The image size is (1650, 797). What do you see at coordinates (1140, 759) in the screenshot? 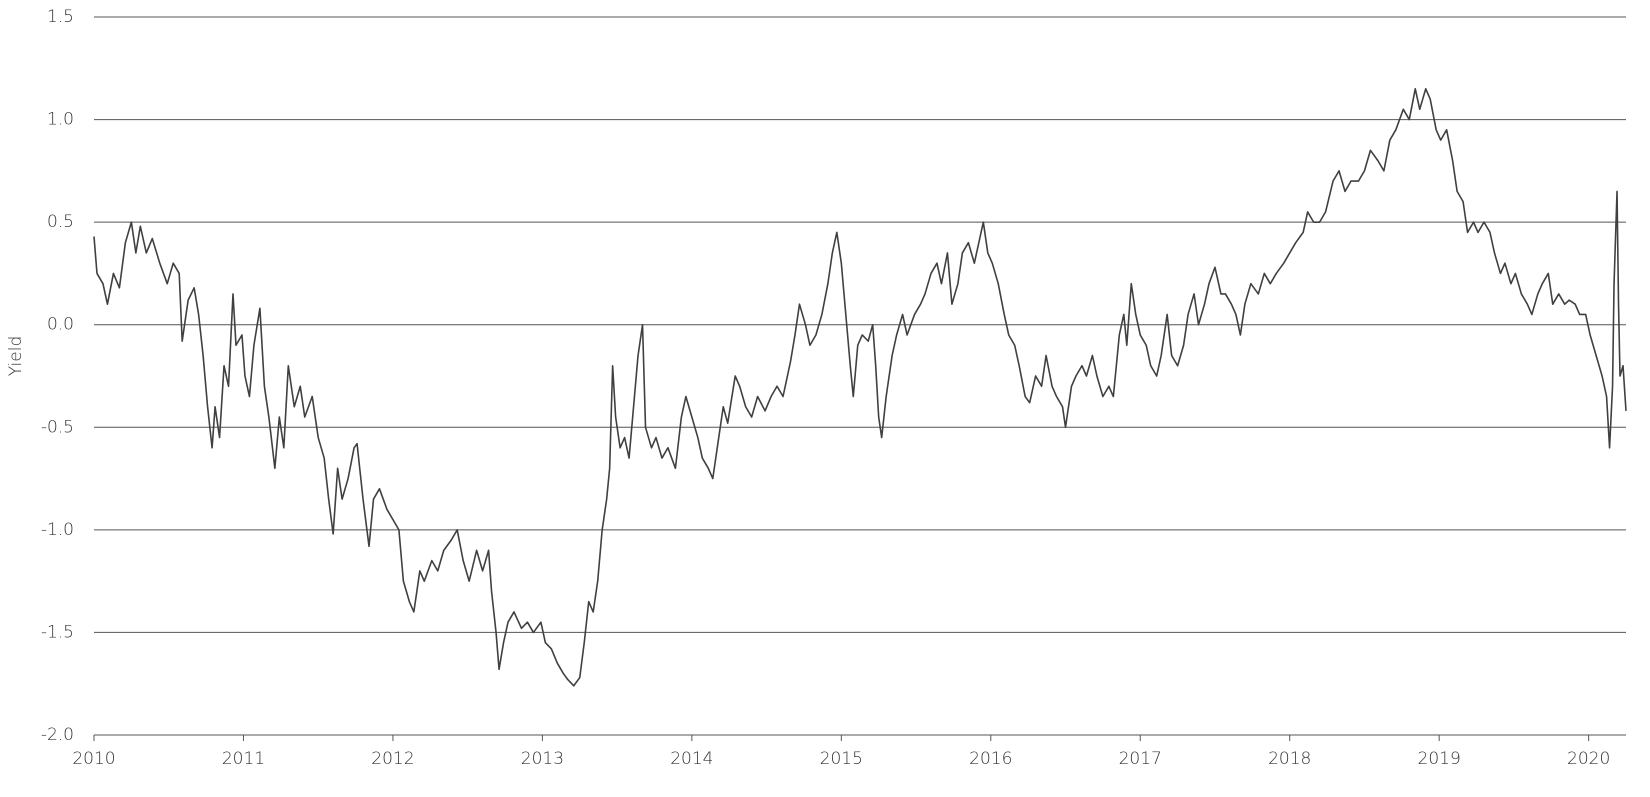
I see `x-tick-label: 2017` at bounding box center [1140, 759].